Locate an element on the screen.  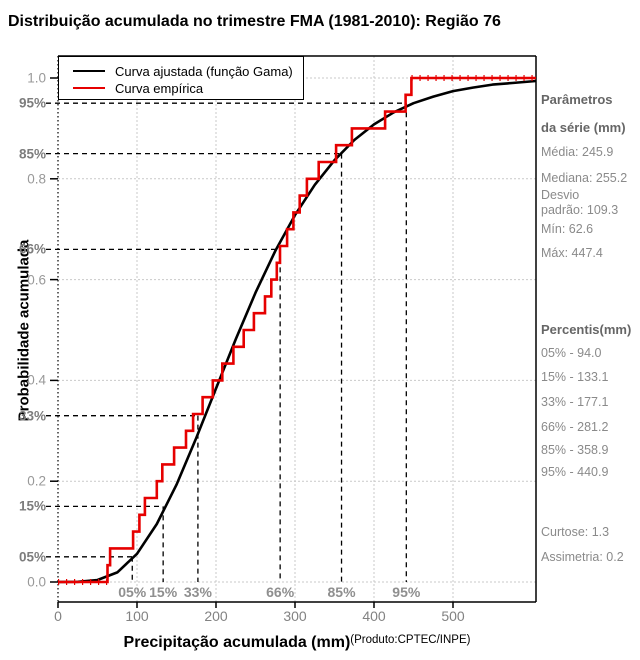
stat-desvio-padrao: Desvio padrão: 109.3 is located at coordinates (580, 202).